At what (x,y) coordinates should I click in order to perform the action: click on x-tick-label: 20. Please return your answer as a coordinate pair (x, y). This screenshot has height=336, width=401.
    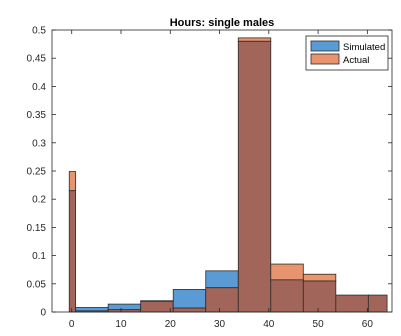
    Looking at the image, I should click on (171, 324).